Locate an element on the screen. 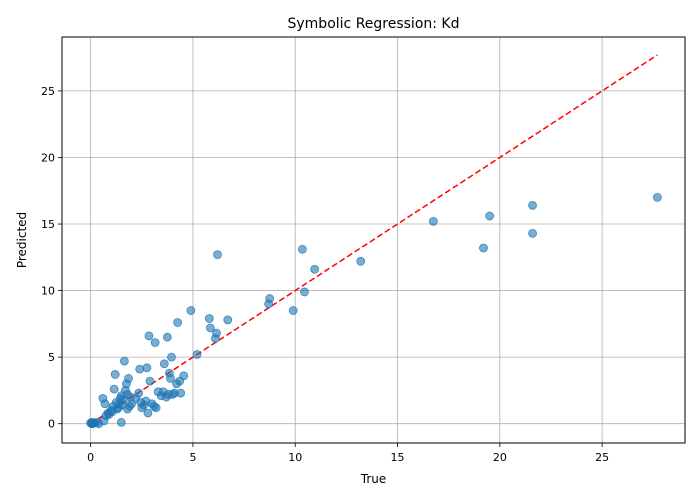 This screenshot has height=500, width=700. x-tick-label: 25 is located at coordinates (602, 457).